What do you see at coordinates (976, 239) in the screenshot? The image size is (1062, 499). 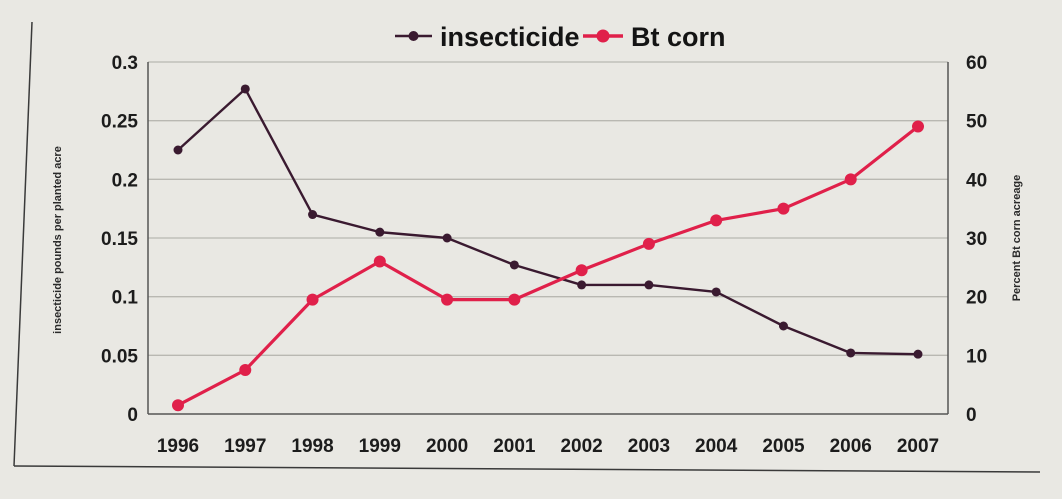 I see `y2-tick-label: 30` at bounding box center [976, 239].